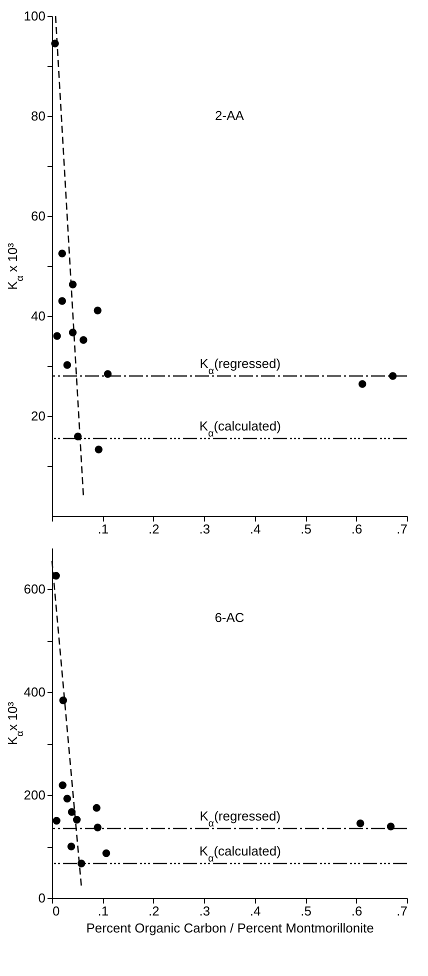 The height and width of the screenshot is (976, 428). I want to click on y-tick-label: 20, so click(38, 416).